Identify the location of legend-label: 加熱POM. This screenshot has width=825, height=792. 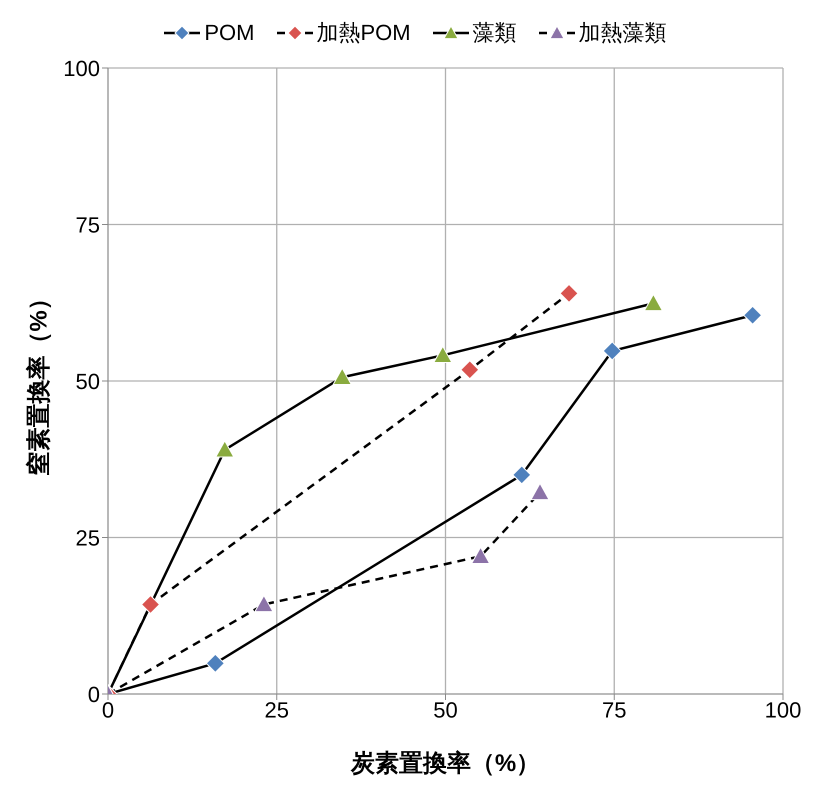
(363, 33).